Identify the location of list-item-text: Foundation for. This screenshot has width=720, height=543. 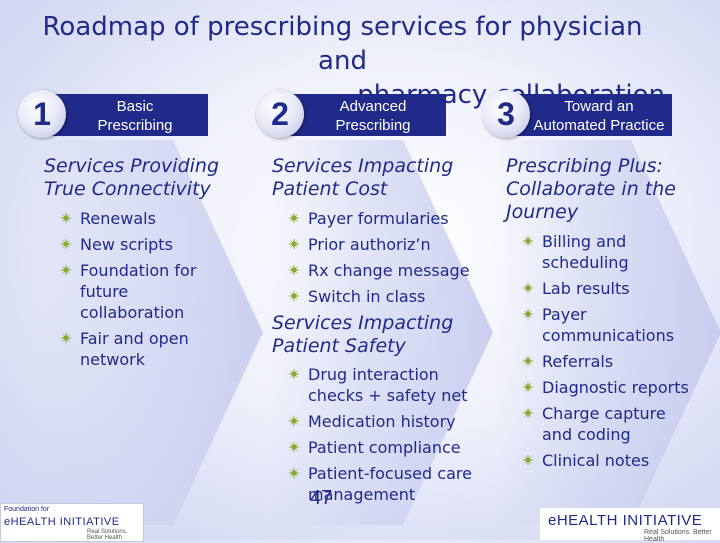
(138, 270).